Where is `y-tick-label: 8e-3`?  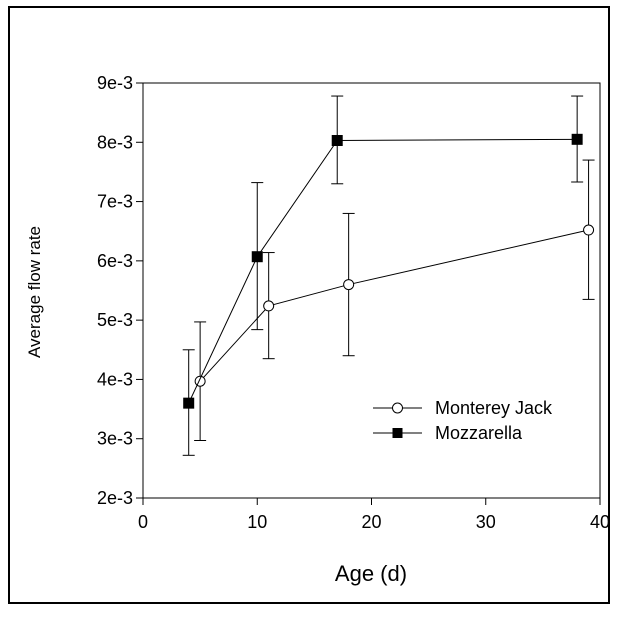
y-tick-label: 8e-3 is located at coordinates (115, 142).